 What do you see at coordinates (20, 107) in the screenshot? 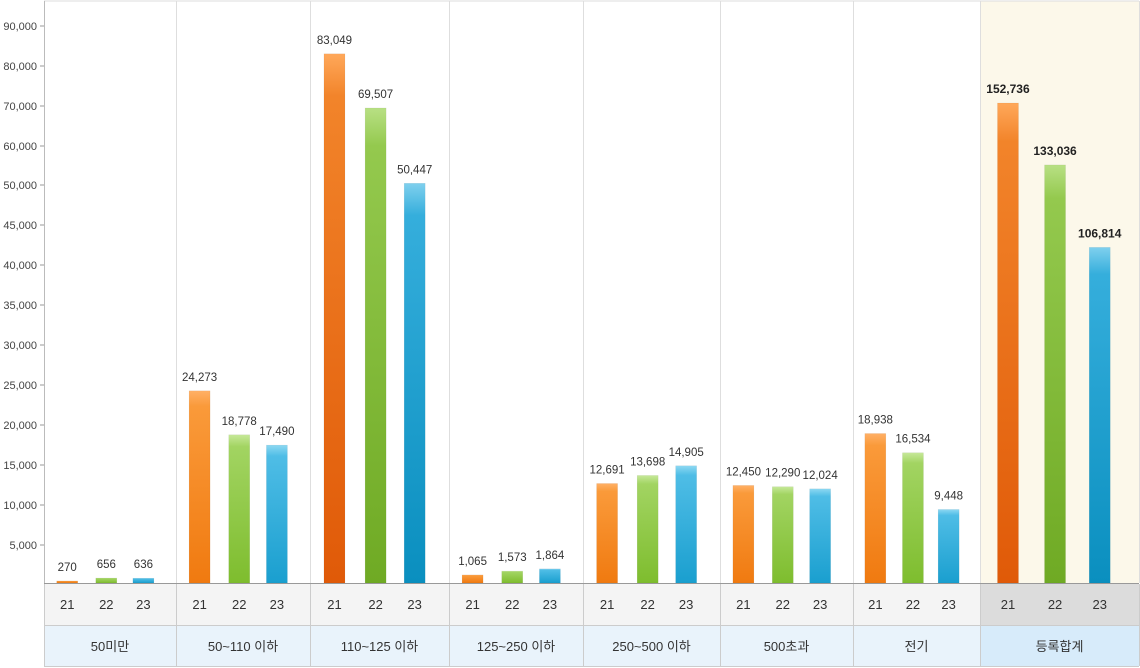
I see `y-tick-label: 70,000` at bounding box center [20, 107].